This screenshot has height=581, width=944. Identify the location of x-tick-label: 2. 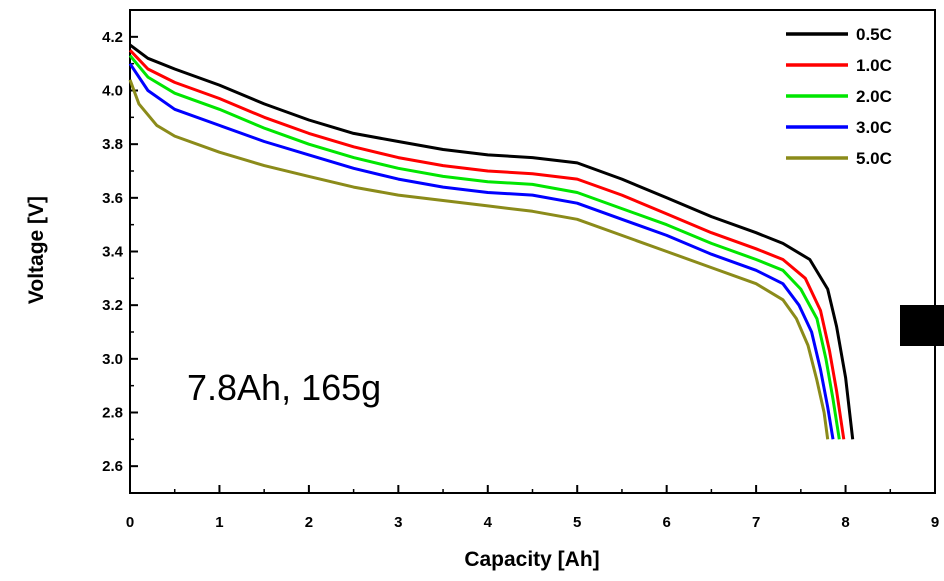
(309, 522).